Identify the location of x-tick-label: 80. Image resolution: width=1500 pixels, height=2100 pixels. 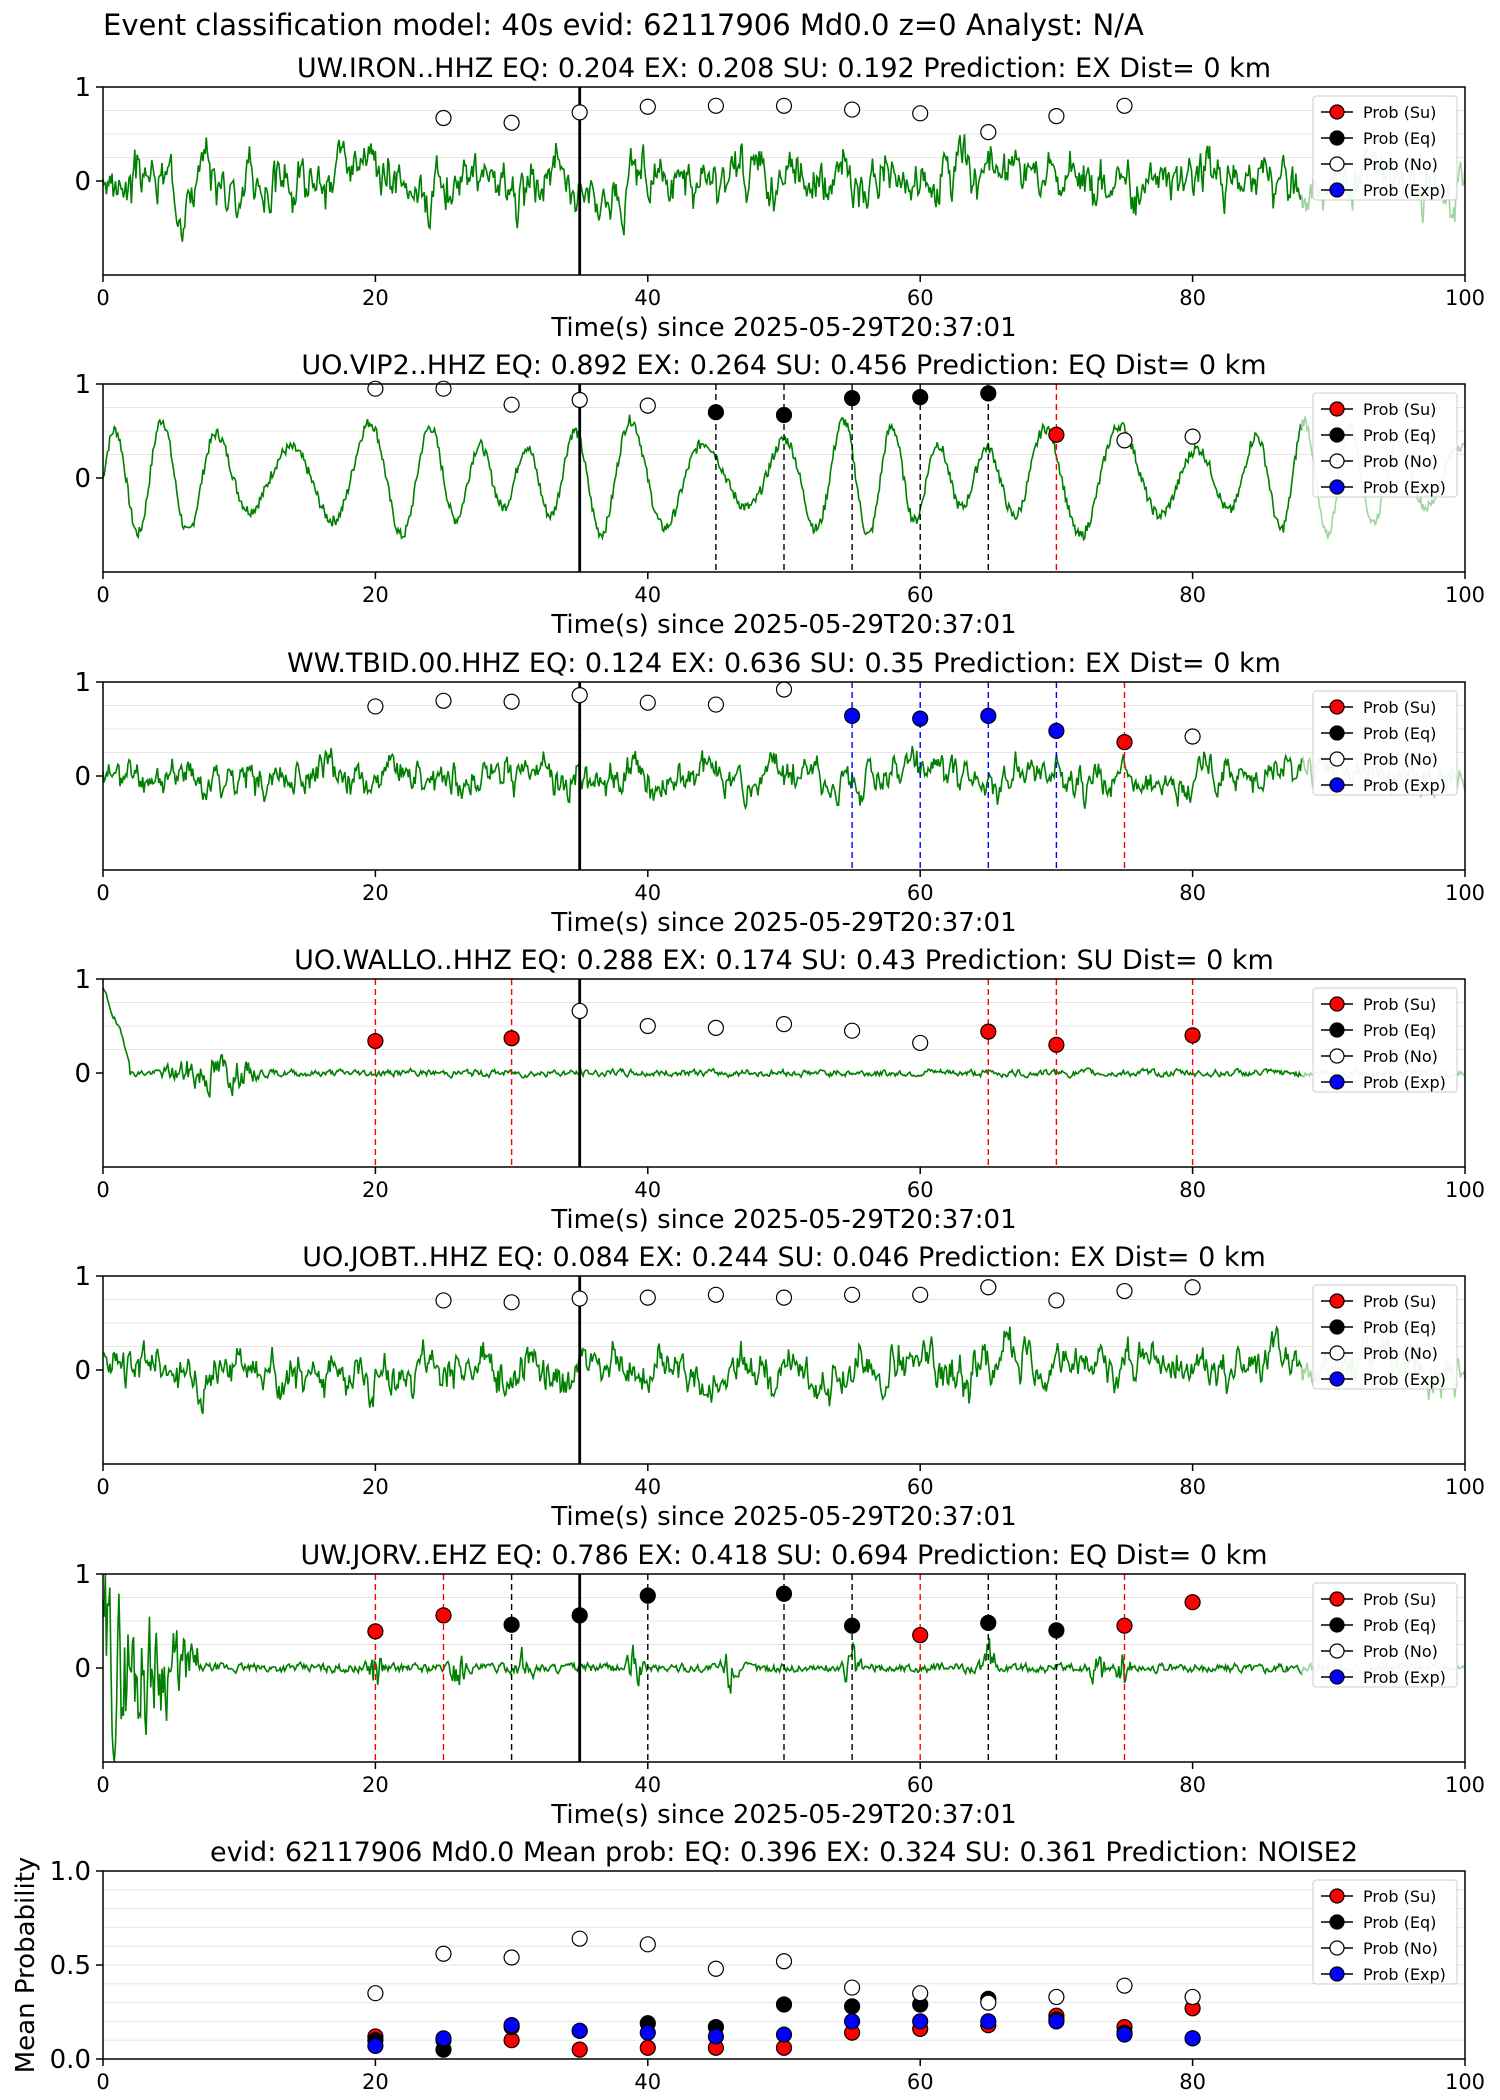
(1192, 2082).